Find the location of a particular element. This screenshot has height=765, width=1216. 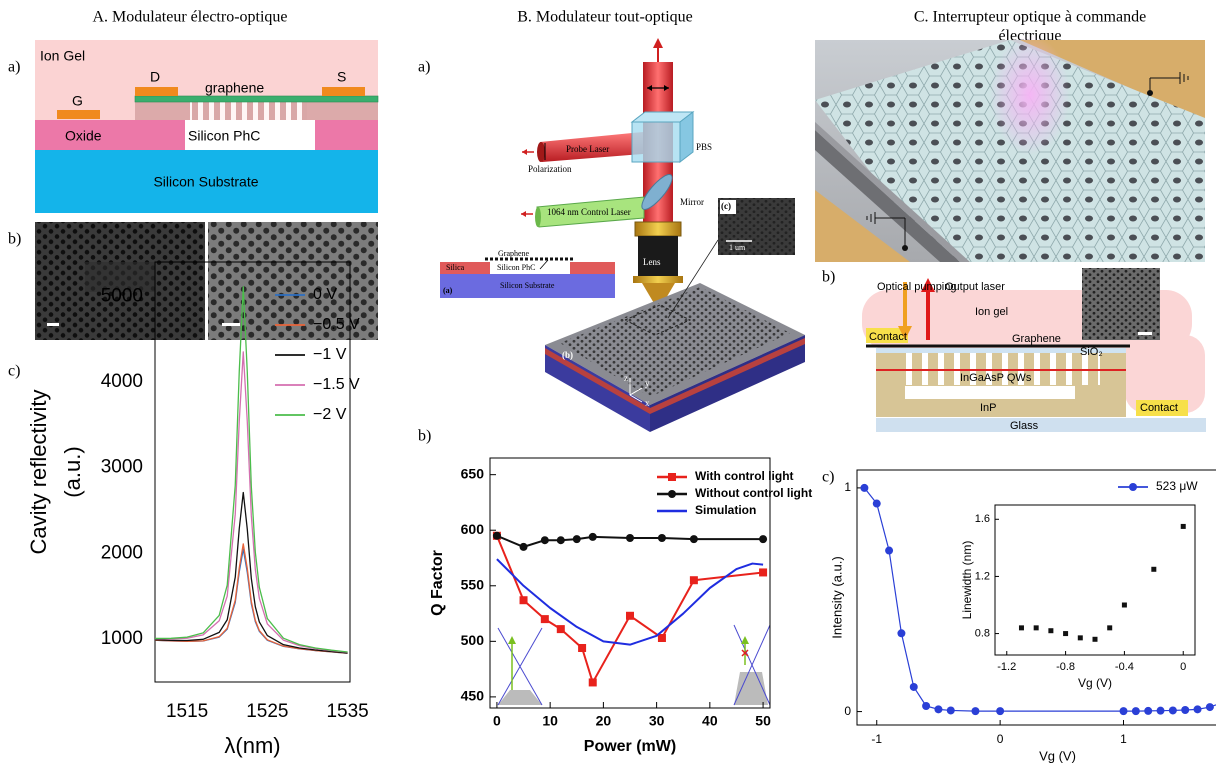

label: (a) is located at coordinates (448, 290).